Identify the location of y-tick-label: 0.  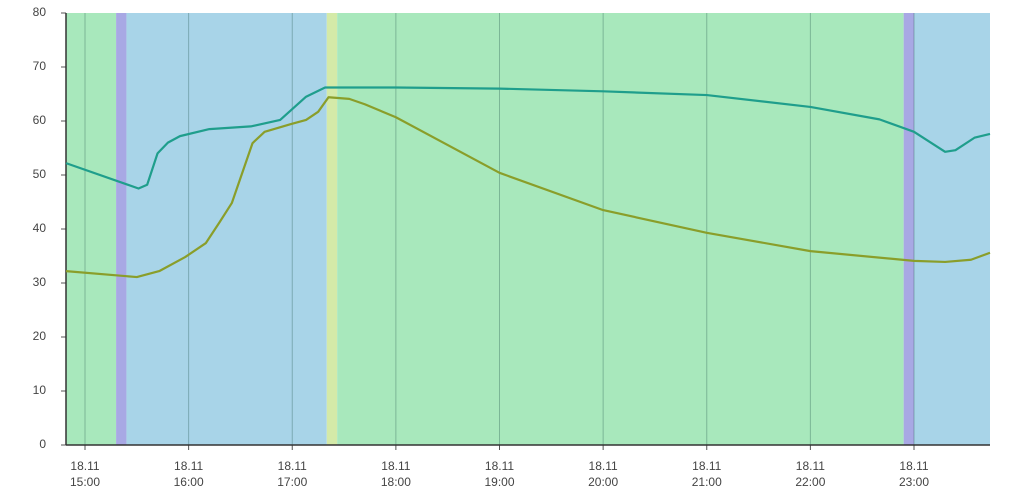
(42, 444).